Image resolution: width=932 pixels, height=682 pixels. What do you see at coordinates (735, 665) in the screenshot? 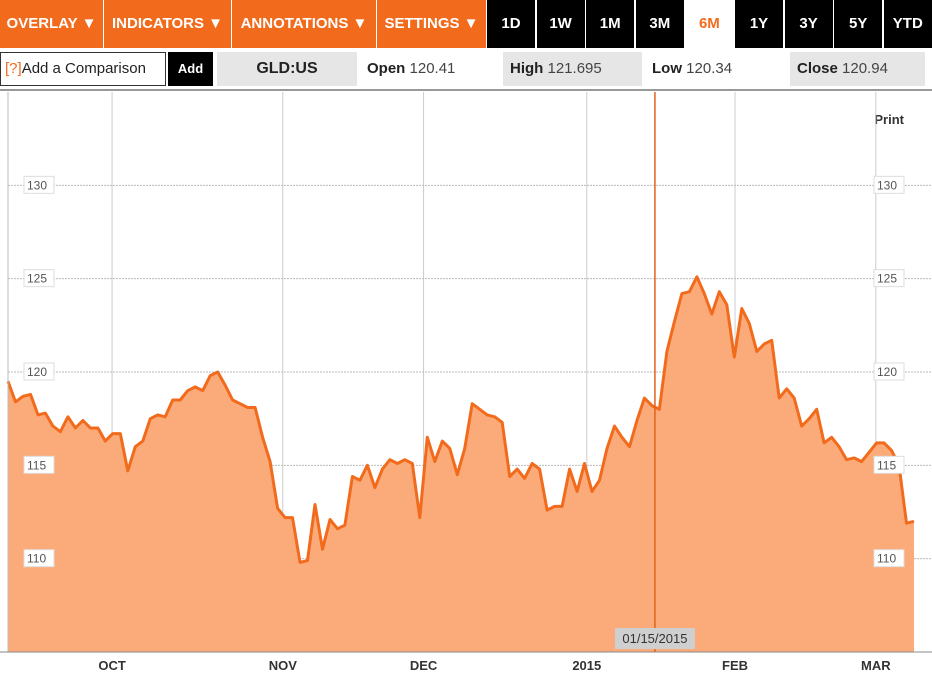
I see `x-tick-label: FEB` at bounding box center [735, 665].